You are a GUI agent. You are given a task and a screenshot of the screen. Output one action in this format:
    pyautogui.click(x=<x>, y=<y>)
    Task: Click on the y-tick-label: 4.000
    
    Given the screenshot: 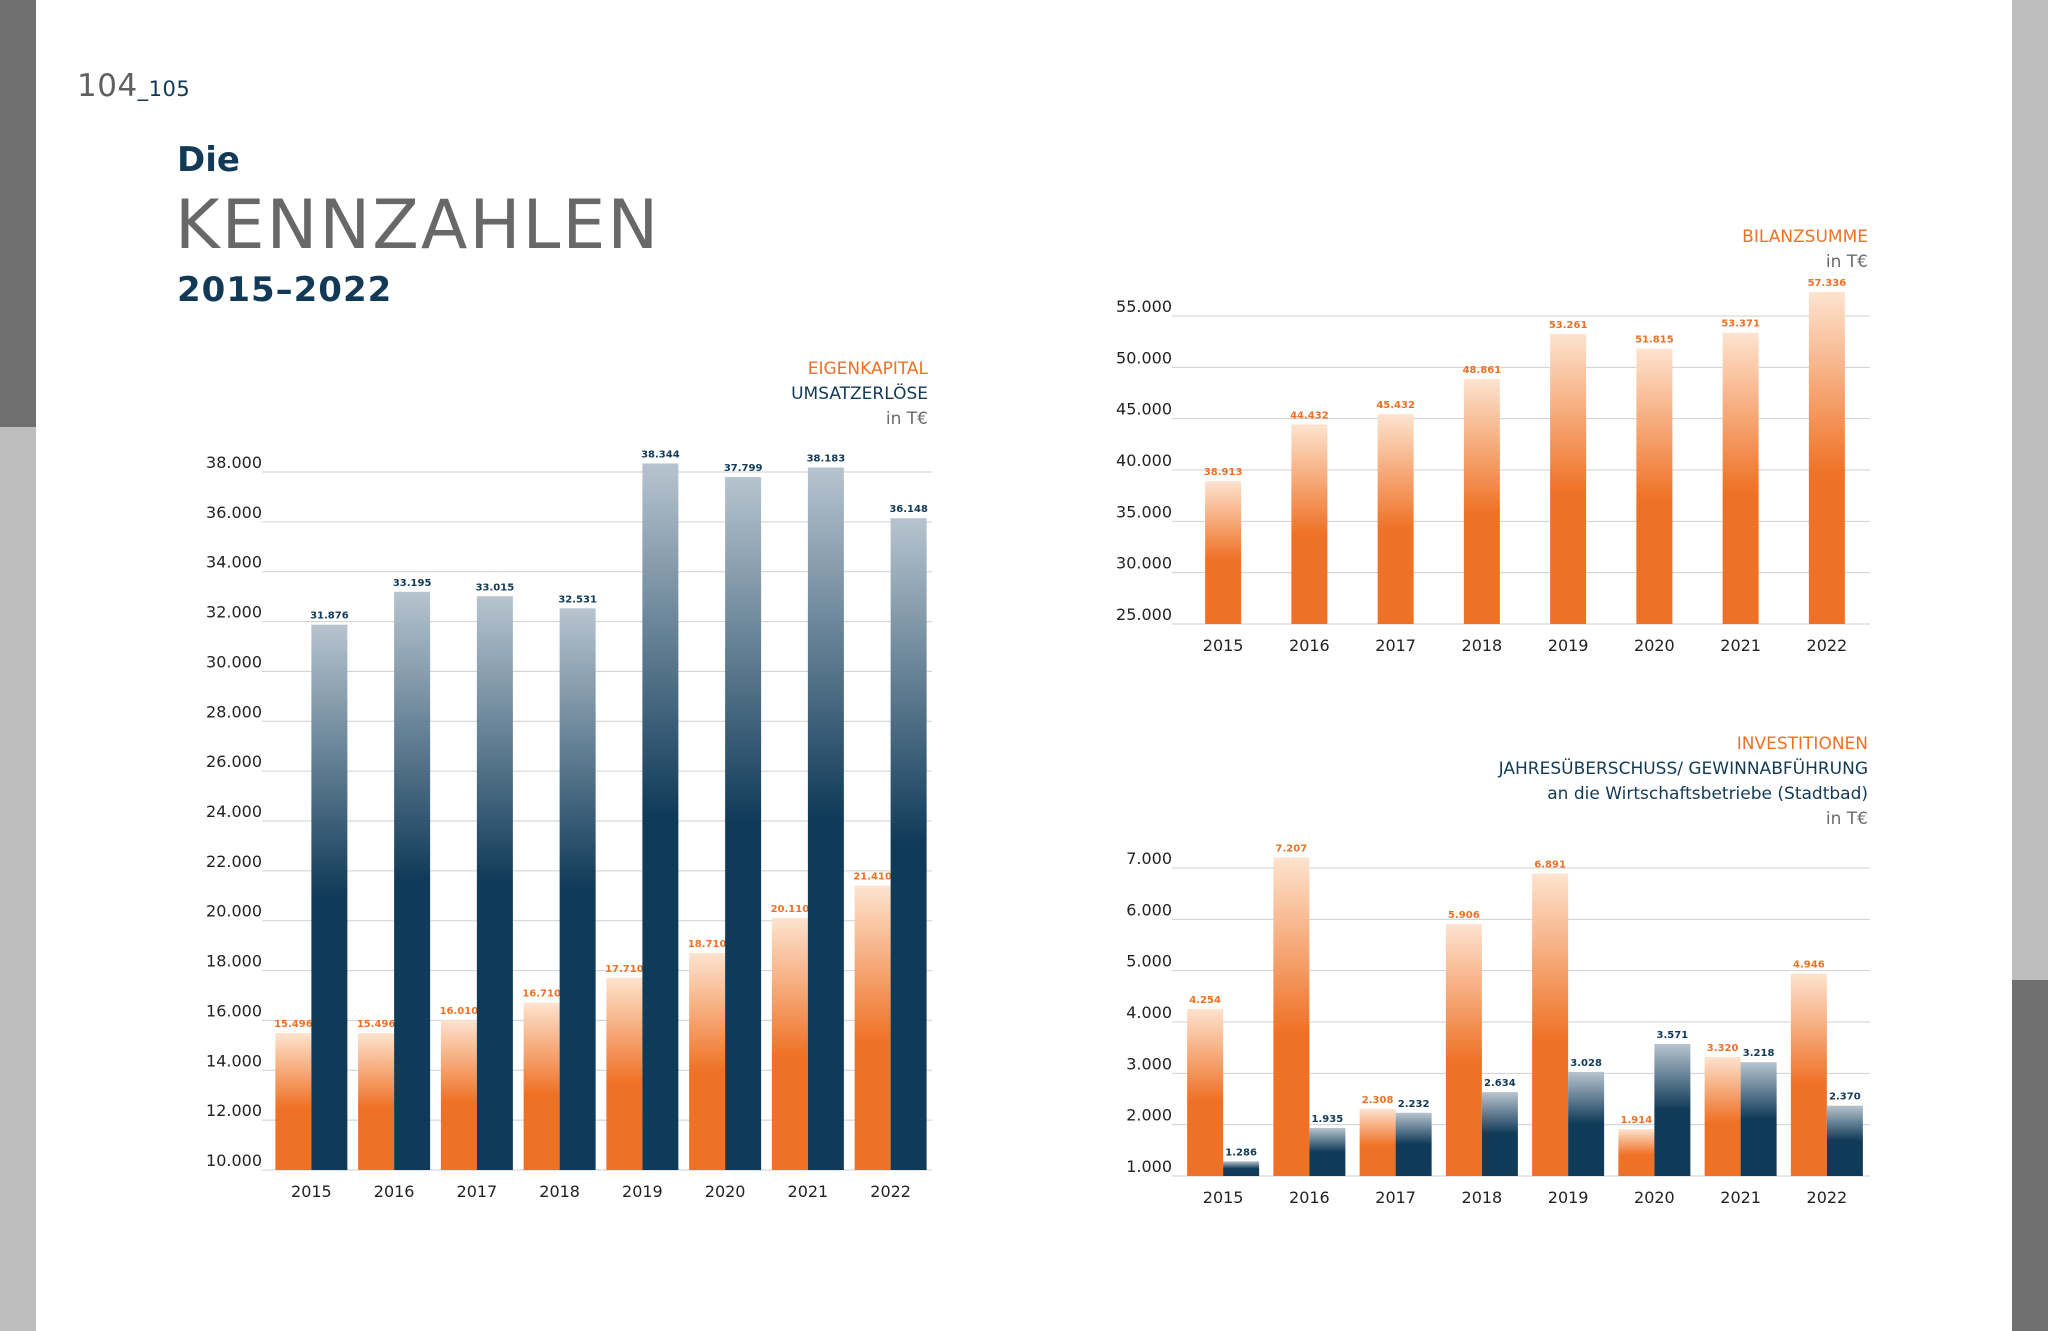 What is the action you would take?
    pyautogui.click(x=1149, y=1012)
    